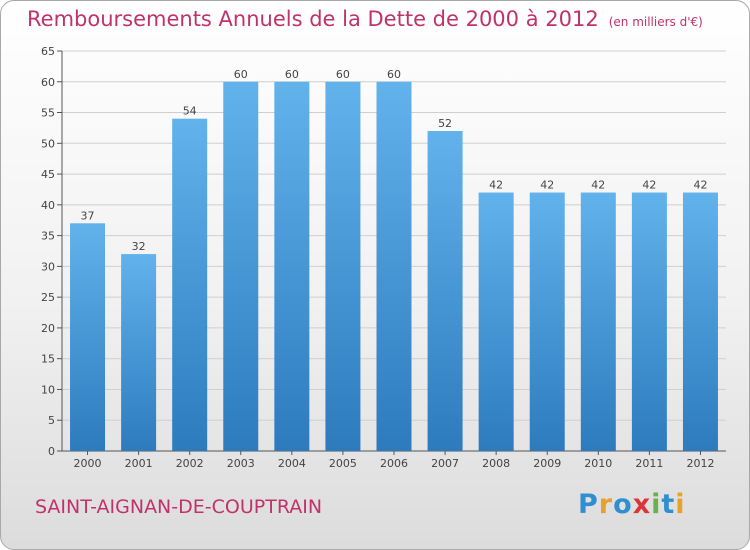  I want to click on logo-letter: o, so click(623, 504).